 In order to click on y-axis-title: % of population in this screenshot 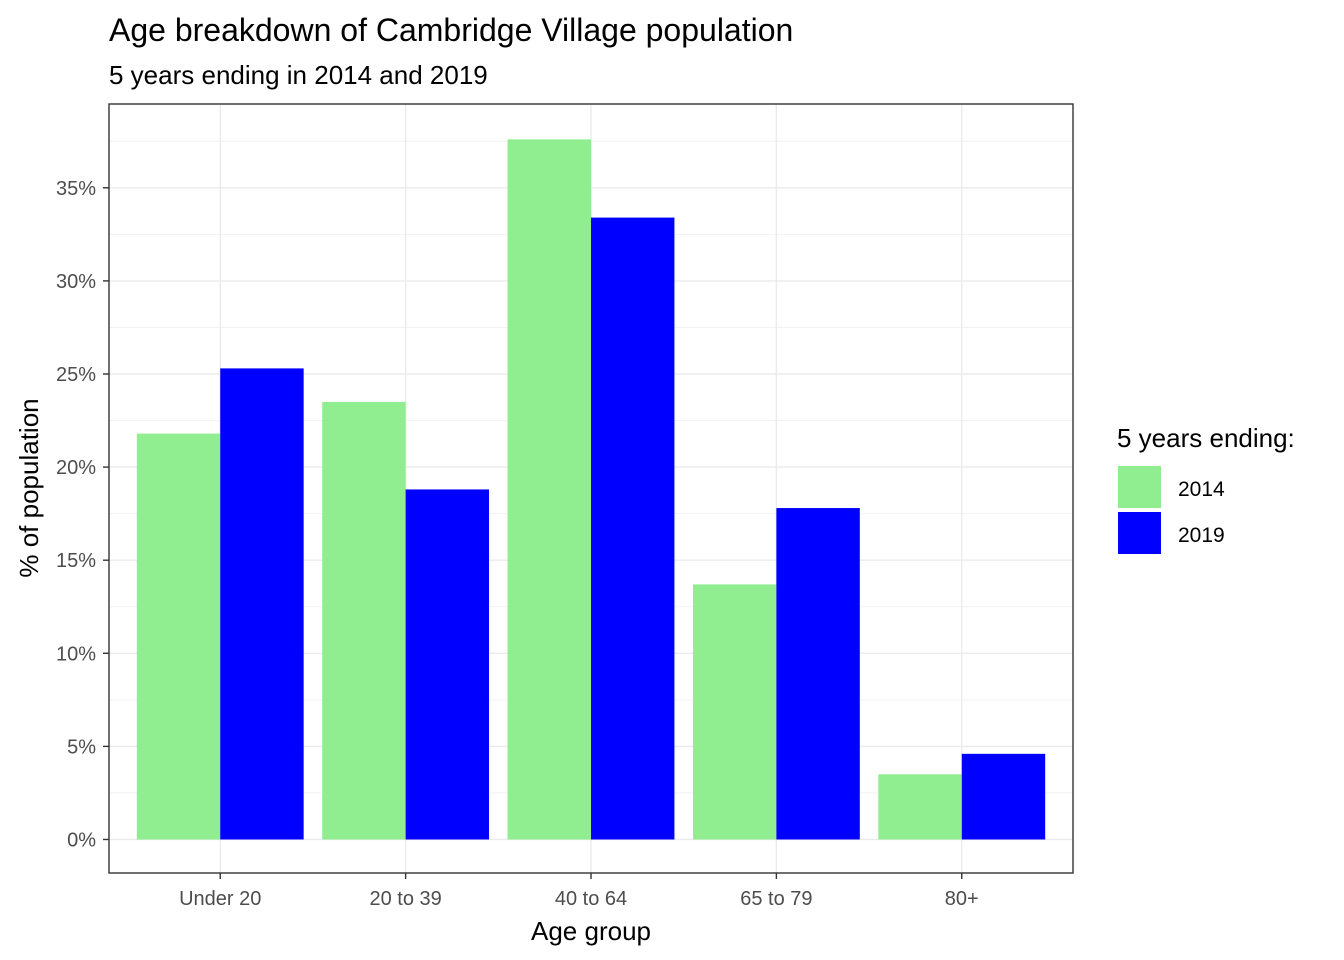, I will do `click(29, 487)`.